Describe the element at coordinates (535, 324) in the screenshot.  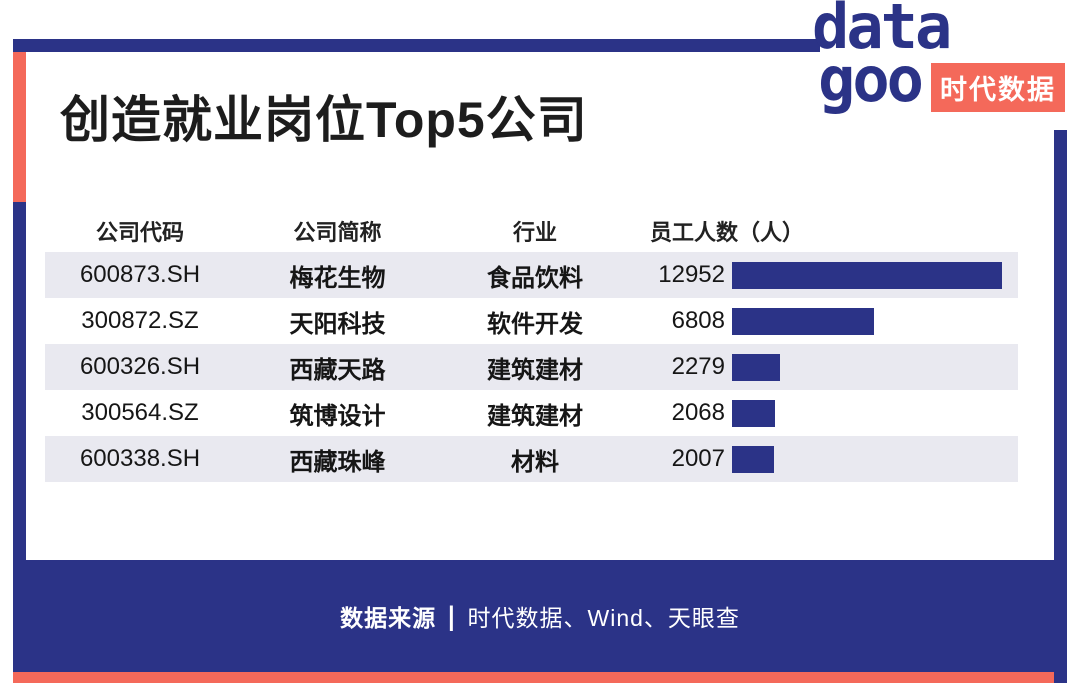
I see `industry: 软件开发` at that location.